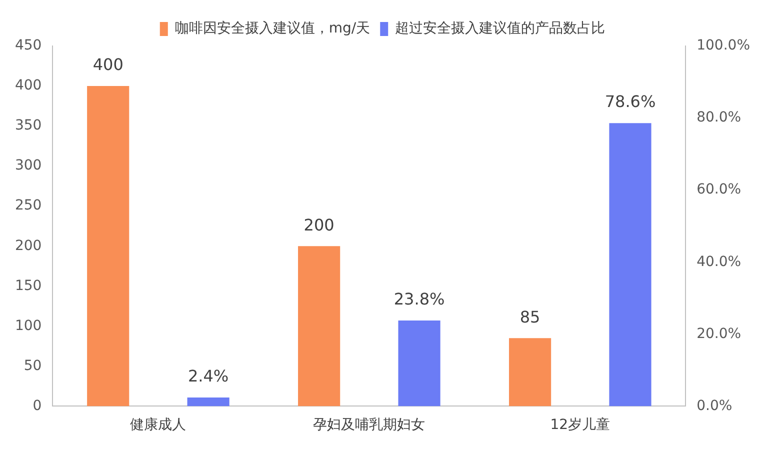  What do you see at coordinates (500, 28) in the screenshot?
I see `legend-label: 超过安全摄入建议值的产品数占比` at bounding box center [500, 28].